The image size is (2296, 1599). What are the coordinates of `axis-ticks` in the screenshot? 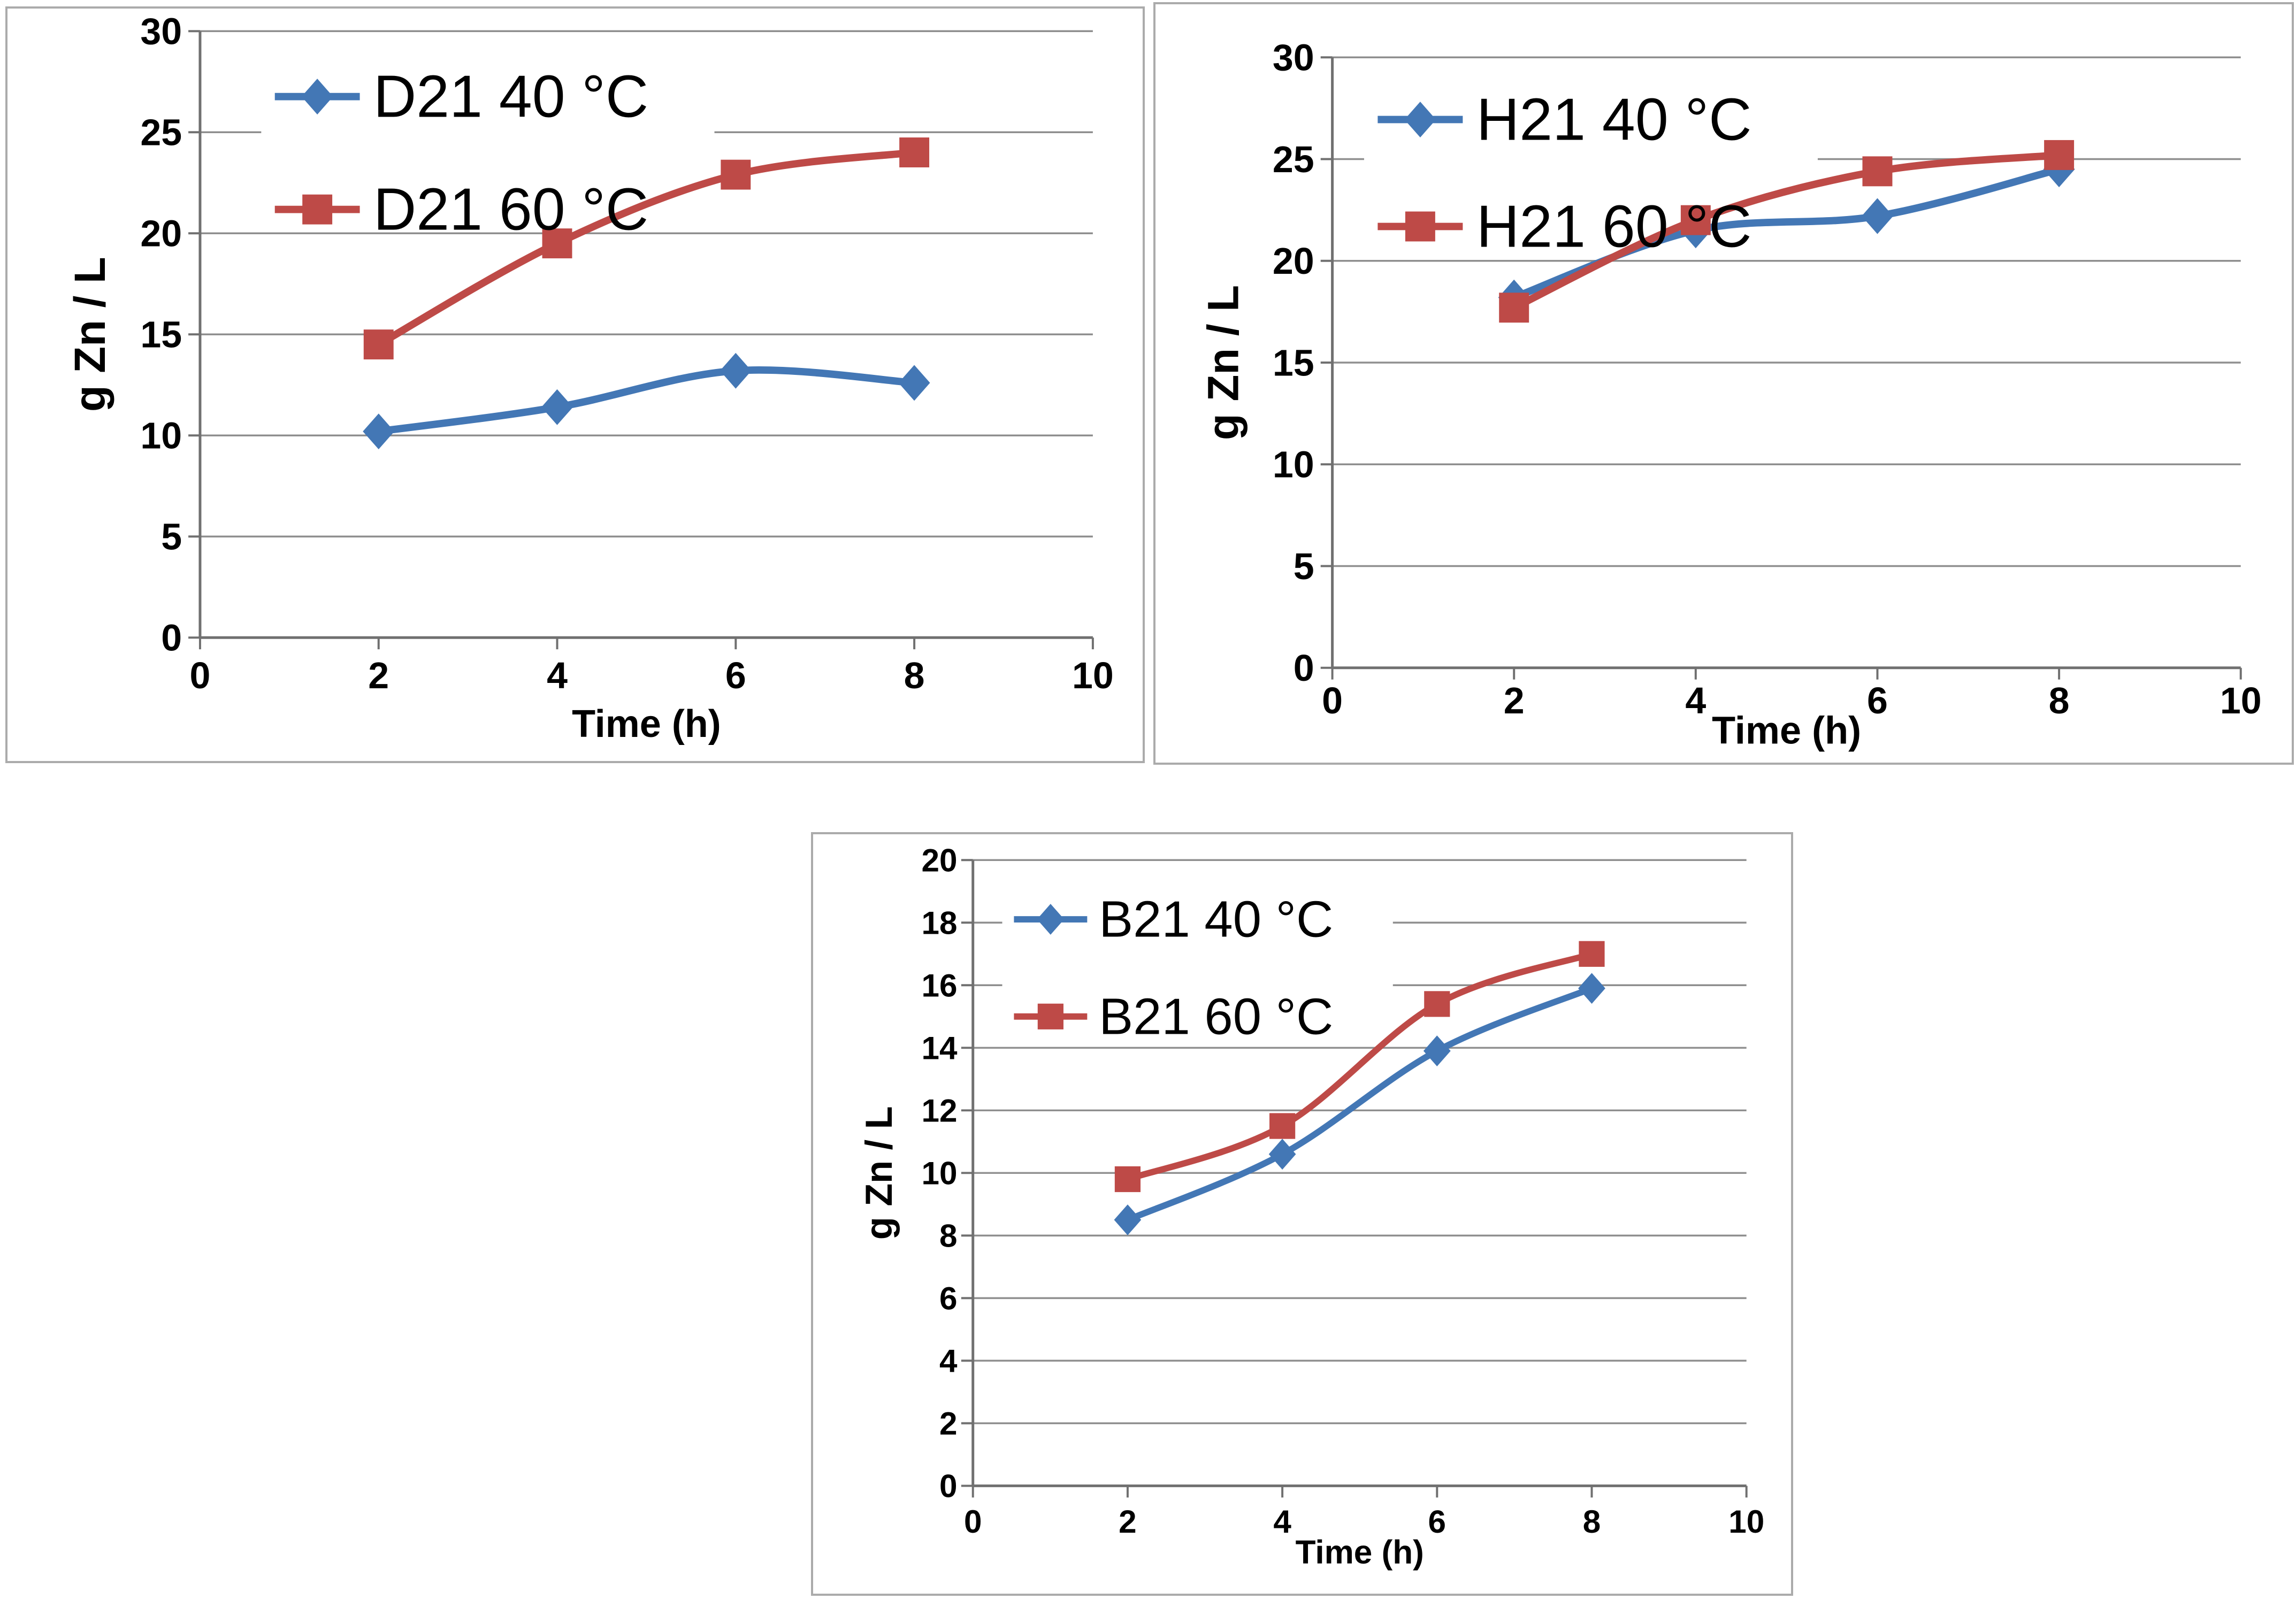 It's located at (1355, 1178).